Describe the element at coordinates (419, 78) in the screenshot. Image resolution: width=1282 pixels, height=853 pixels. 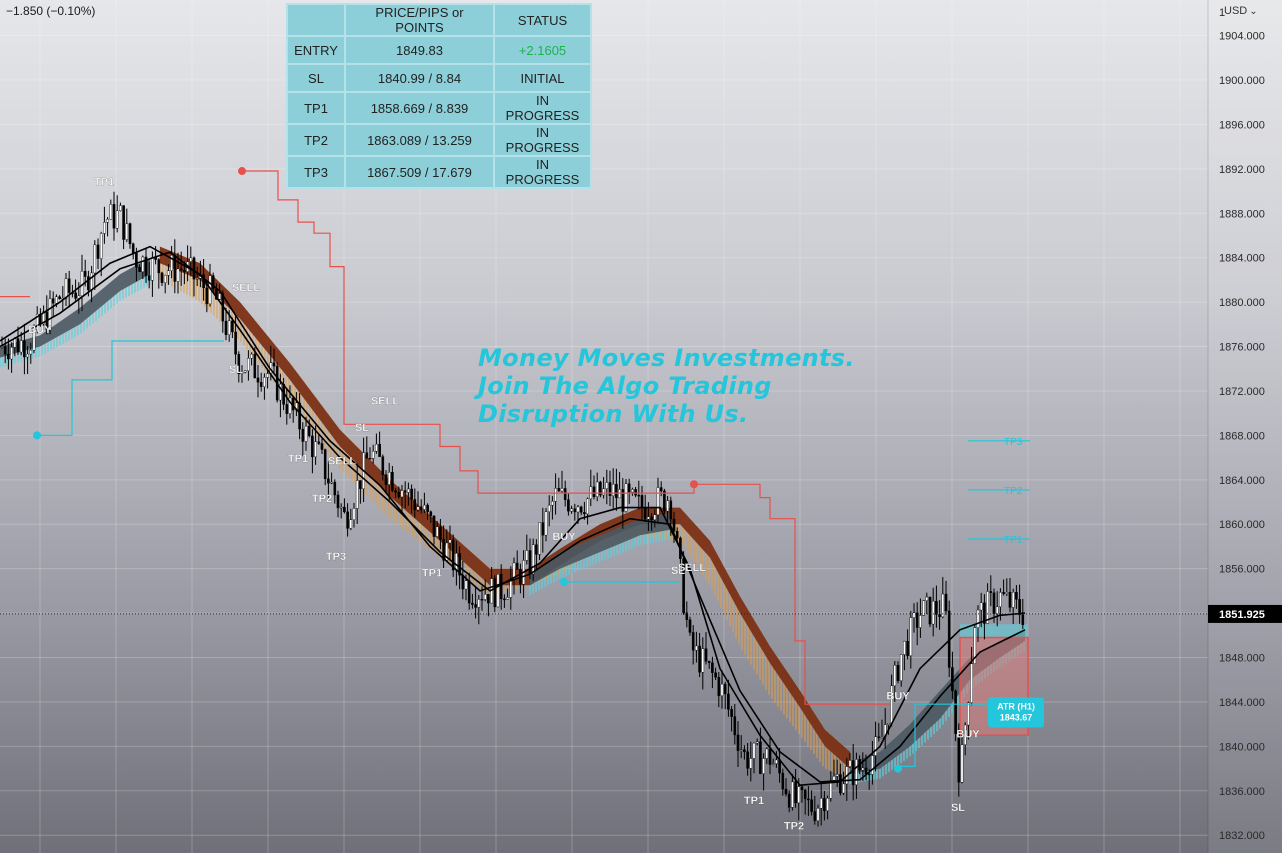
I see `row-price: 1840.99 / 8.84` at that location.